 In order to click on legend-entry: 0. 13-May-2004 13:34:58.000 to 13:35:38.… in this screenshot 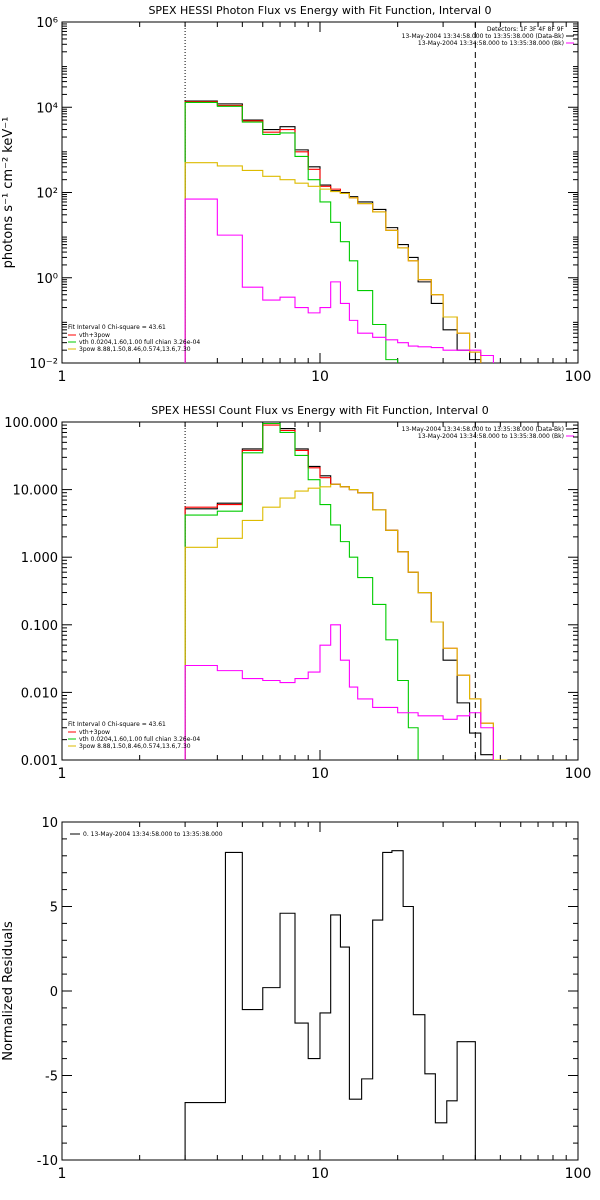, I will do `click(153, 834)`.